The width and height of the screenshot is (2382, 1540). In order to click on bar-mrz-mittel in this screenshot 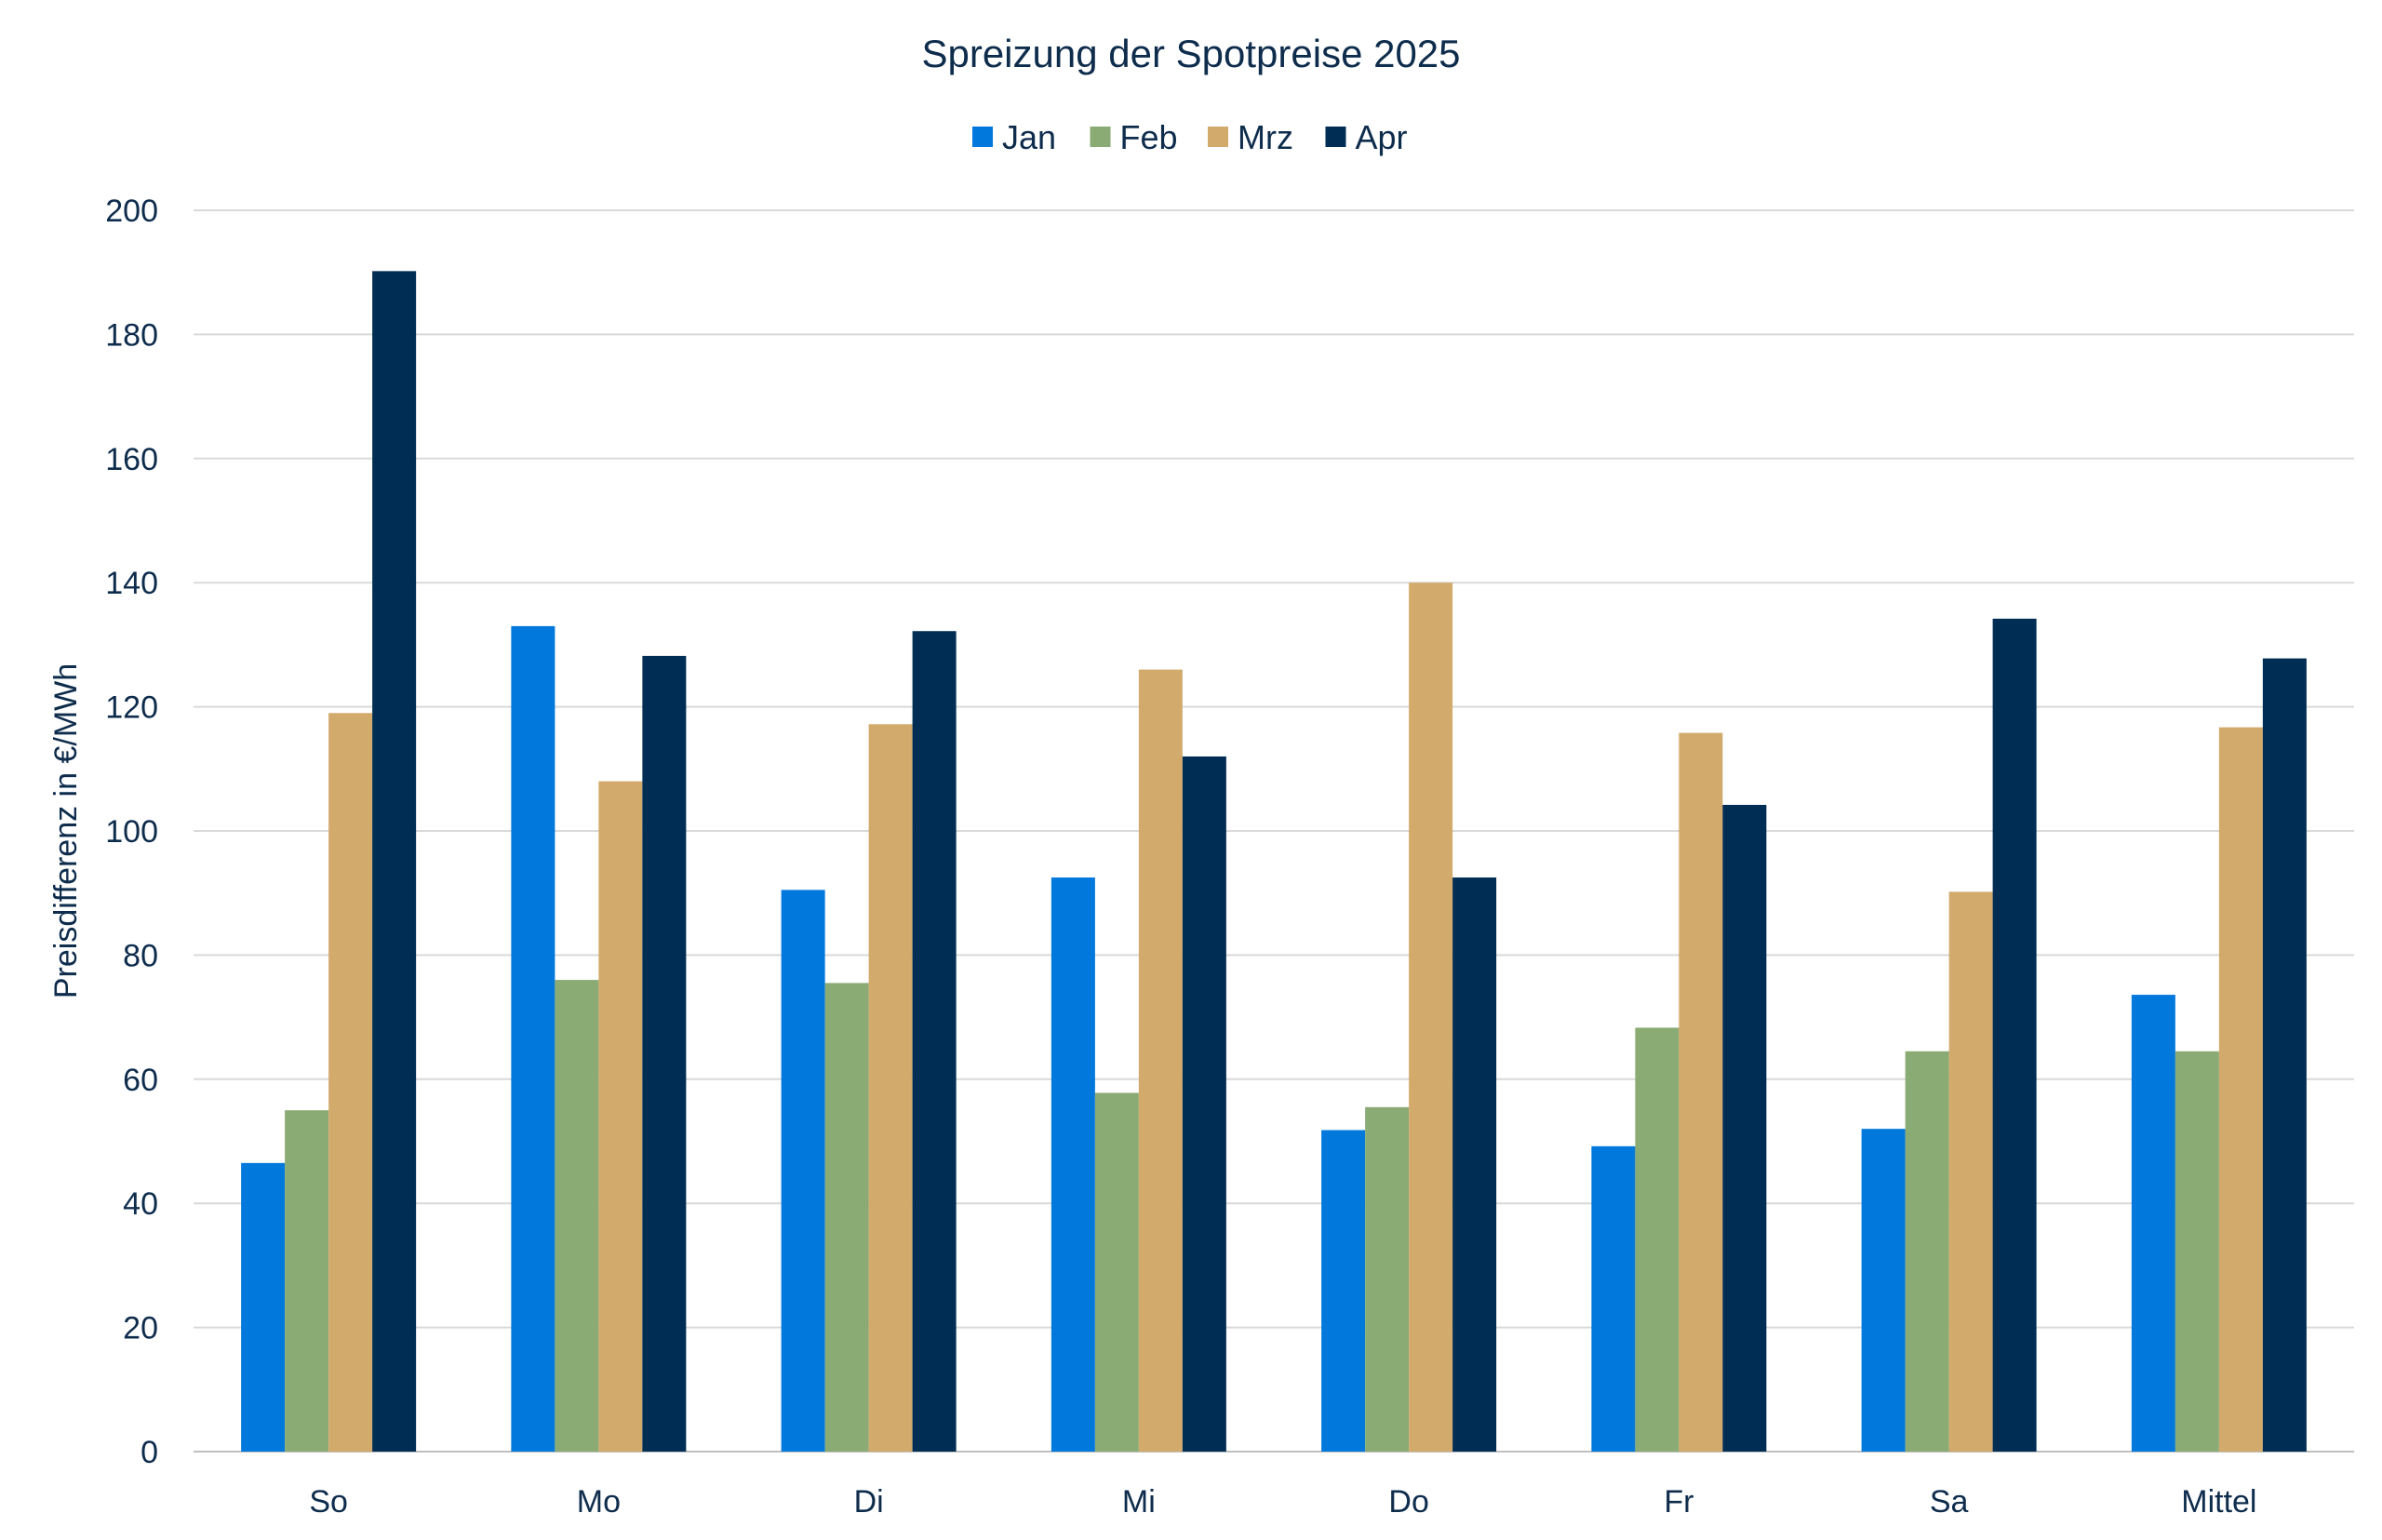, I will do `click(2240, 1089)`.